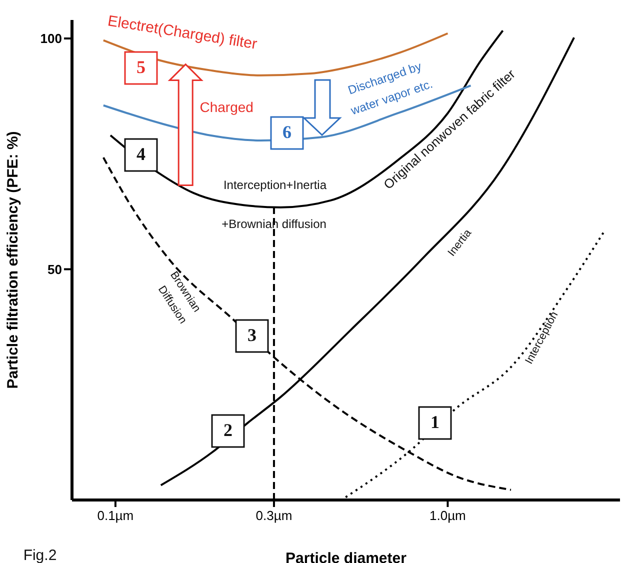 The width and height of the screenshot is (622, 563). I want to click on annotation: Interception+Inertia, so click(275, 185).